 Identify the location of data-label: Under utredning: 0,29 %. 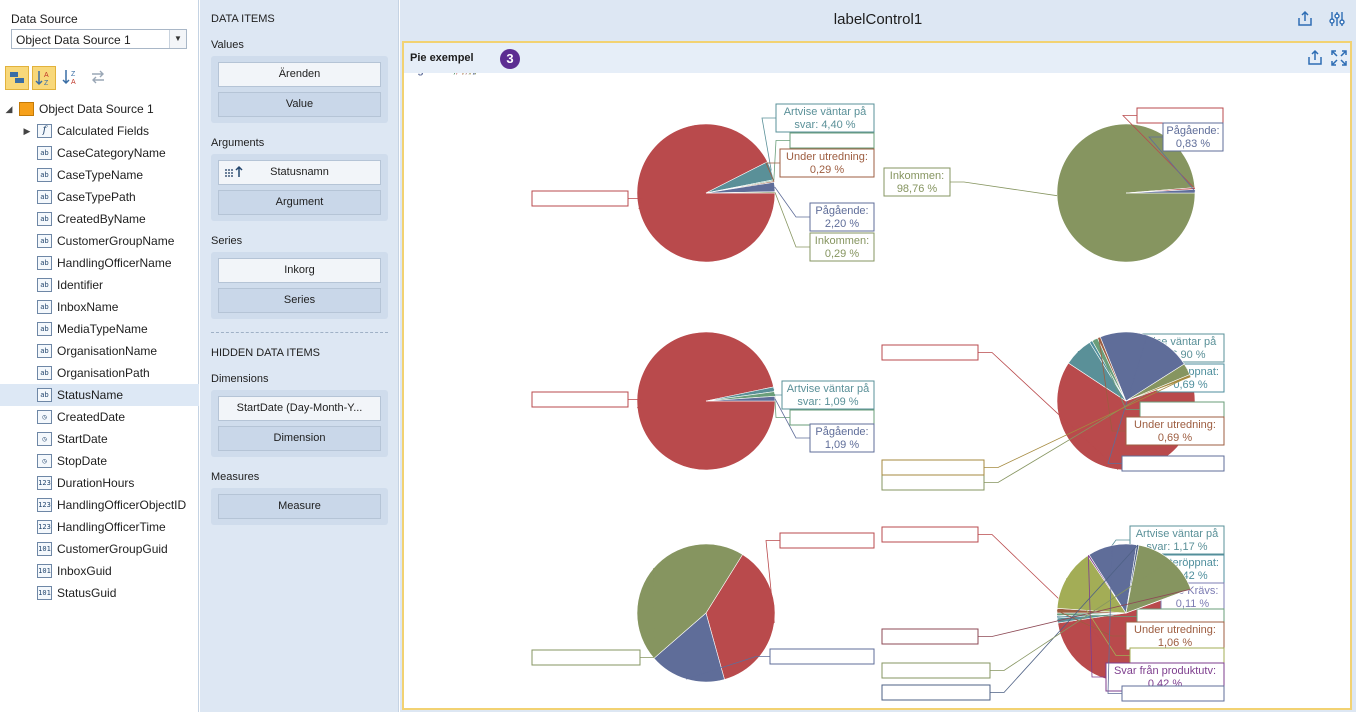
(827, 163).